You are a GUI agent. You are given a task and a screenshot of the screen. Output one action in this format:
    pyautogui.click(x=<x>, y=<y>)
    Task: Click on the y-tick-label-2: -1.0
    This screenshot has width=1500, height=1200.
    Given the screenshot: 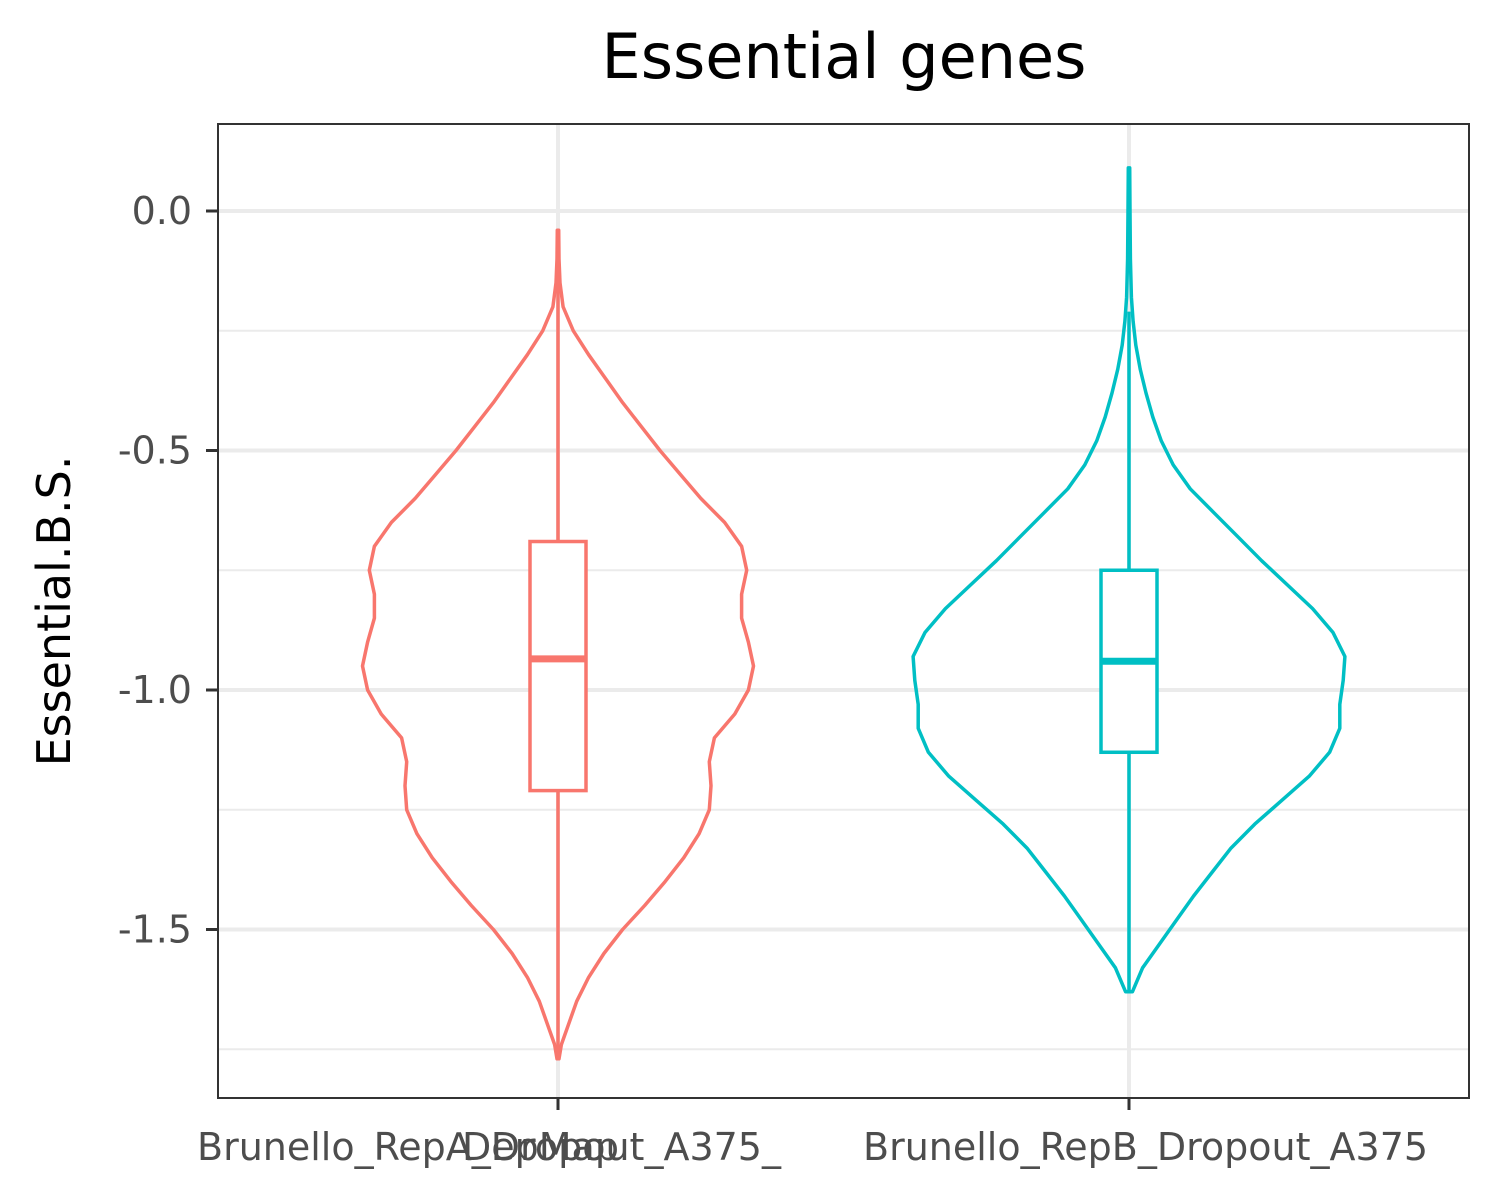 What is the action you would take?
    pyautogui.click(x=155, y=690)
    